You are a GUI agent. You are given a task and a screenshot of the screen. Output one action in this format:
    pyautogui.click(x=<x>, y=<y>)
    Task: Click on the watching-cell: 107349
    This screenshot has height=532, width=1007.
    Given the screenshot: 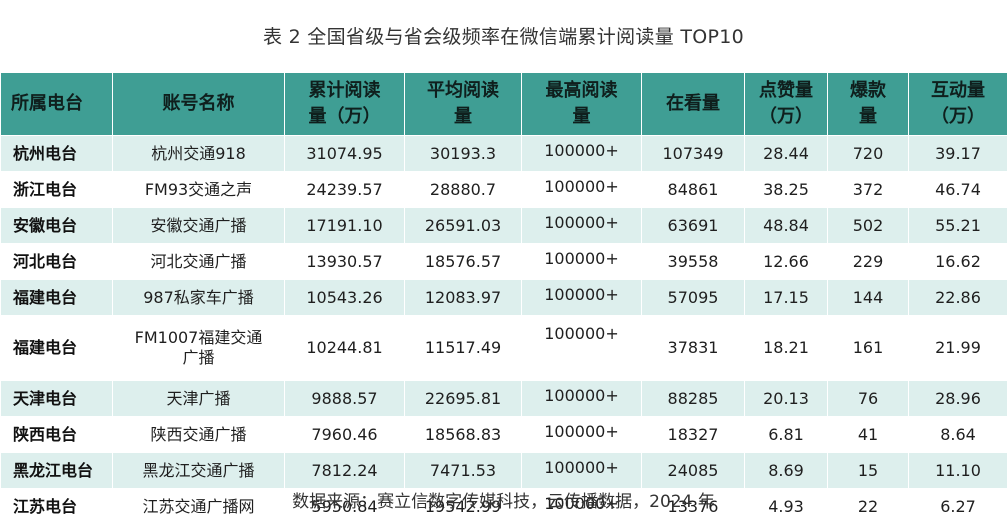 What is the action you would take?
    pyautogui.click(x=693, y=153)
    